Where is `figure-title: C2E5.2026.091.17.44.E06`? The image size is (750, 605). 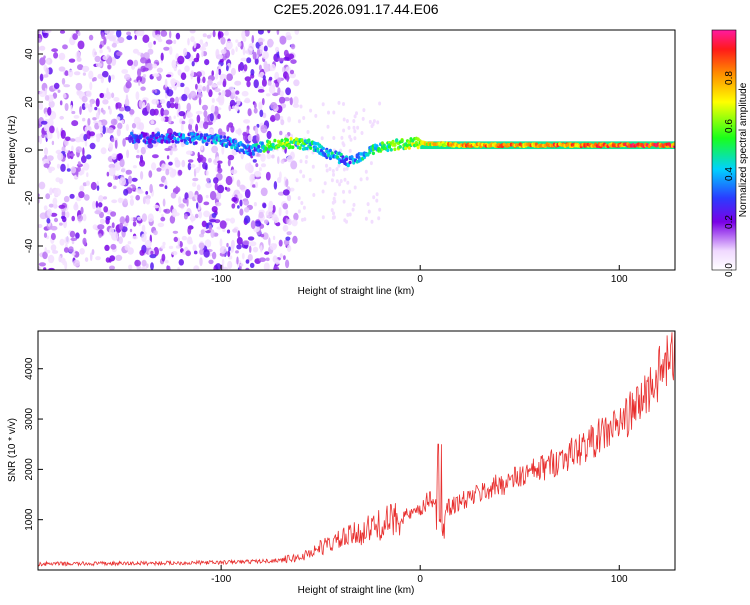 figure-title: C2E5.2026.091.17.44.E06 is located at coordinates (355, 9).